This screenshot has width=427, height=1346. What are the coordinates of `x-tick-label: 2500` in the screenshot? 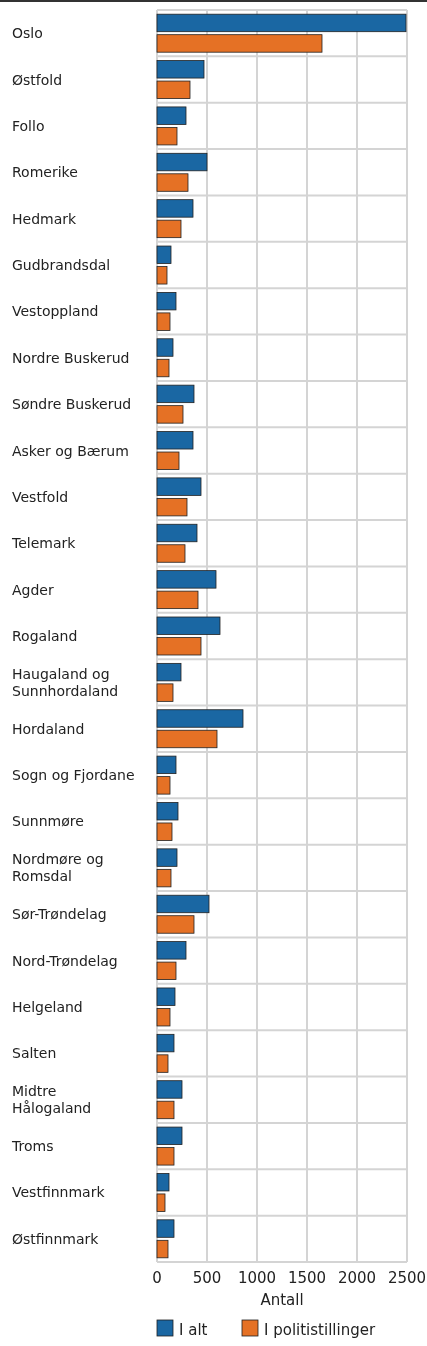 It's located at (407, 1278).